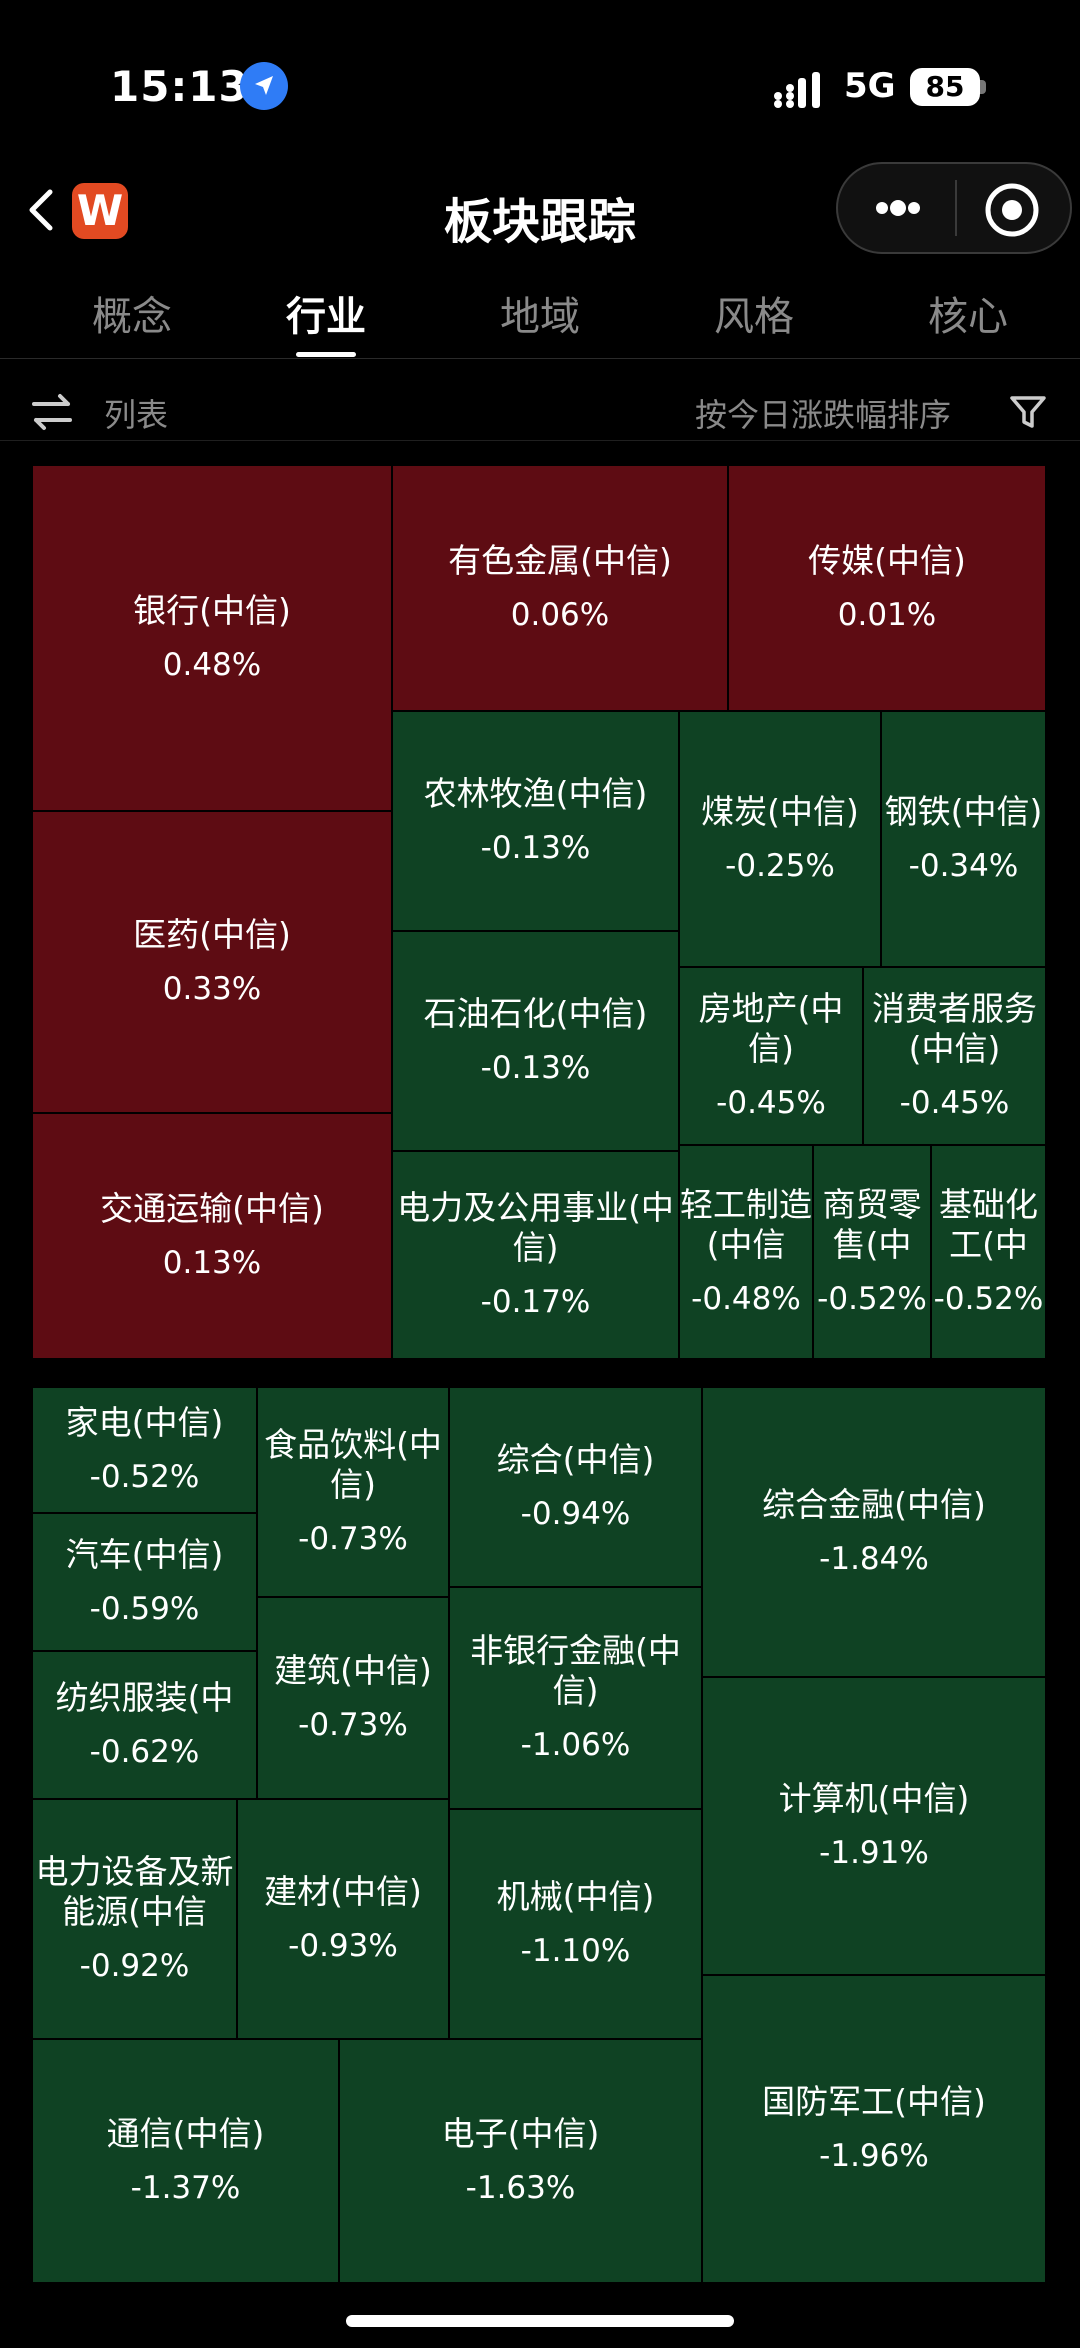  Describe the element at coordinates (326, 354) in the screenshot. I see `tab-active-indicator` at that location.